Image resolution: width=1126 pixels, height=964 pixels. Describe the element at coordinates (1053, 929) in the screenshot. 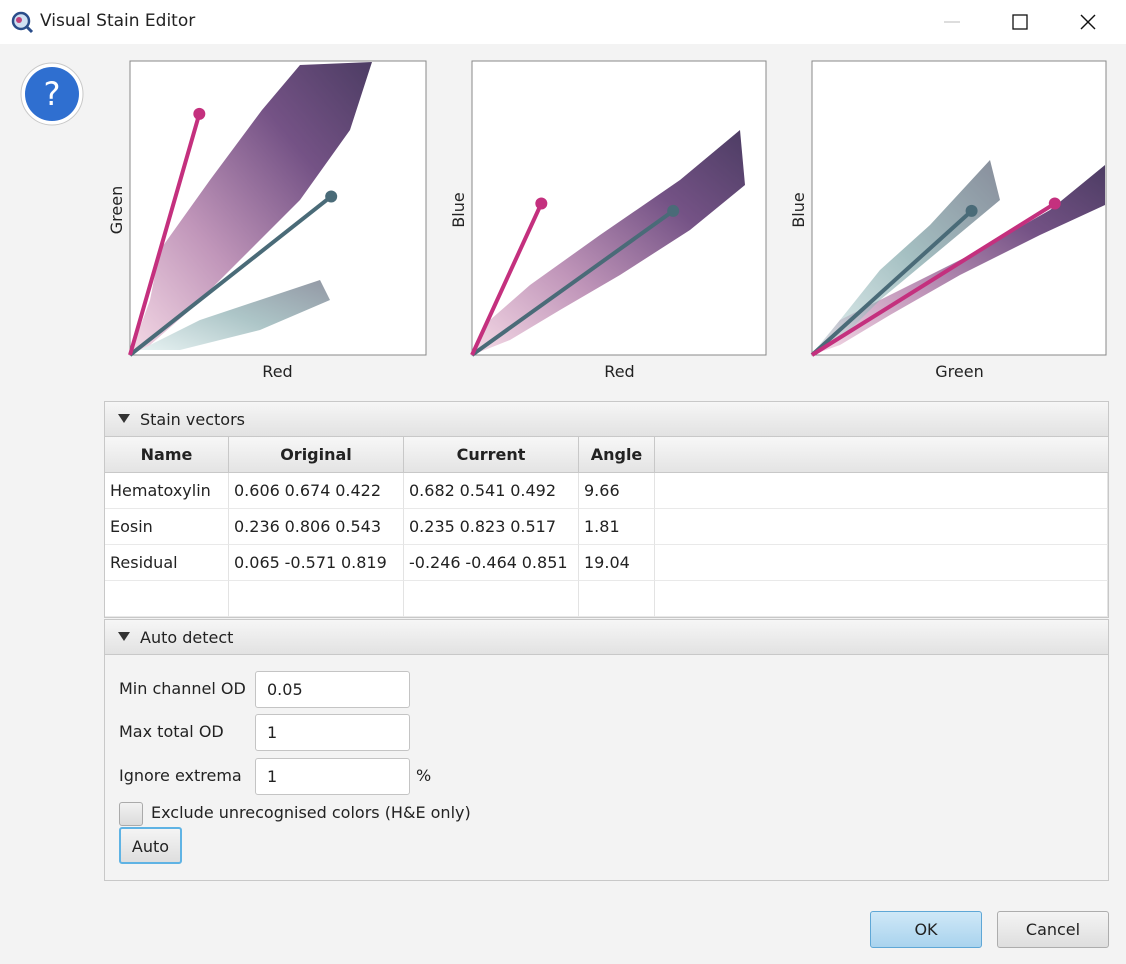

I see `cancel-button: Cancel` at that location.